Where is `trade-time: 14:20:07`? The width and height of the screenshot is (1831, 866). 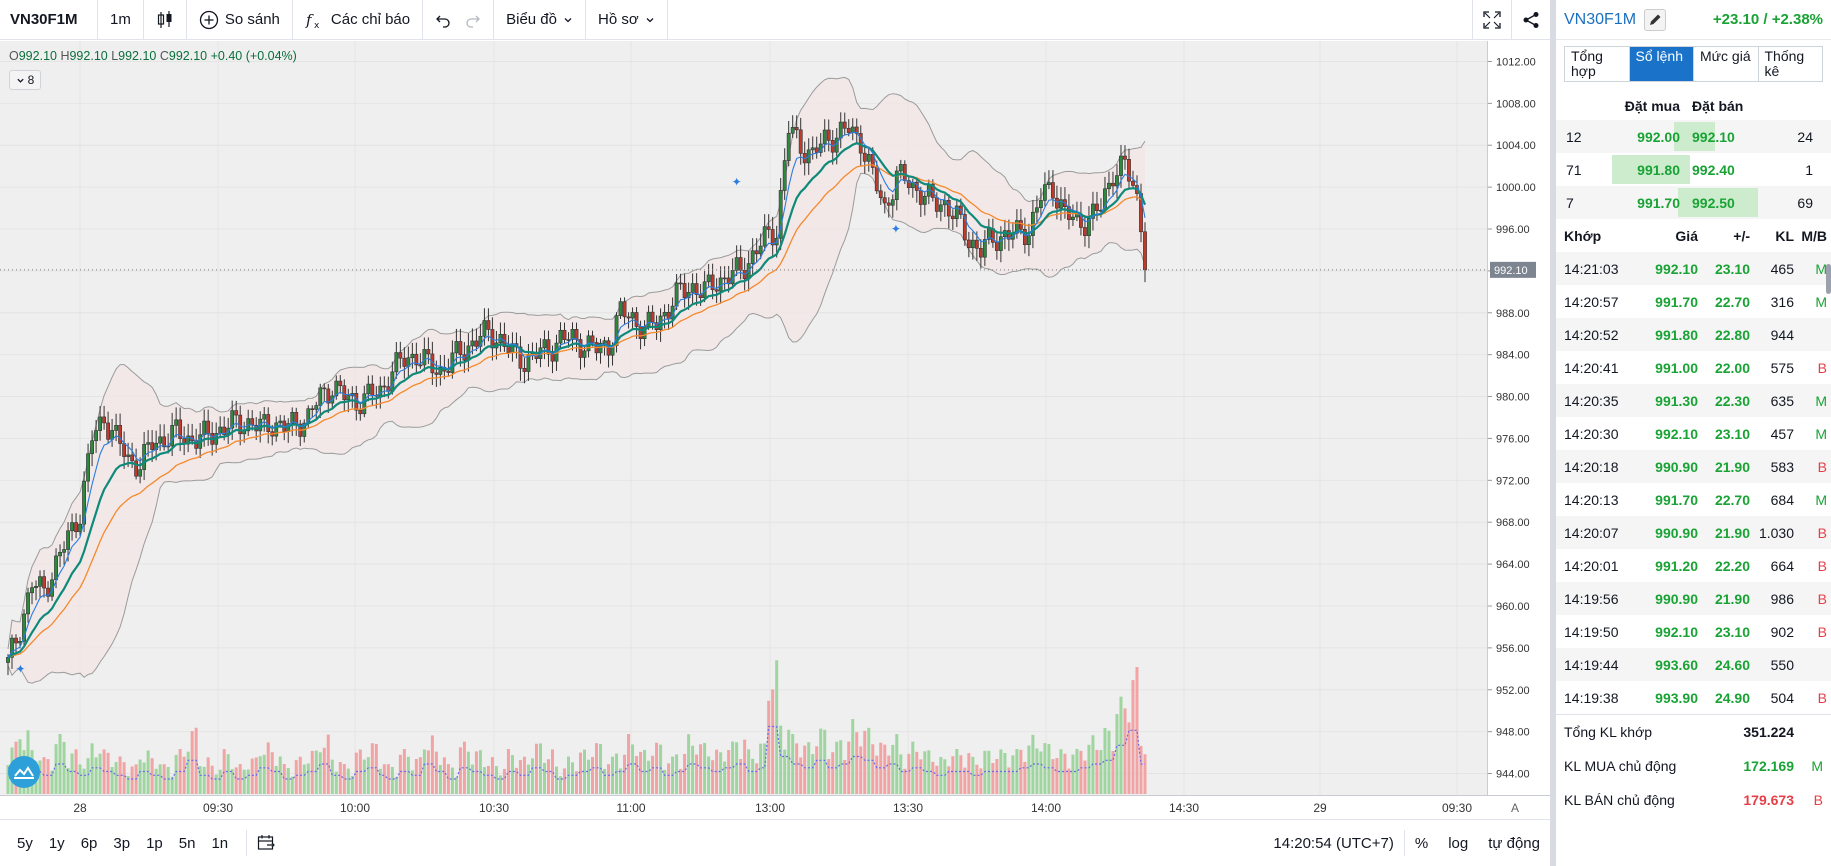
trade-time: 14:20:07 is located at coordinates (1591, 532).